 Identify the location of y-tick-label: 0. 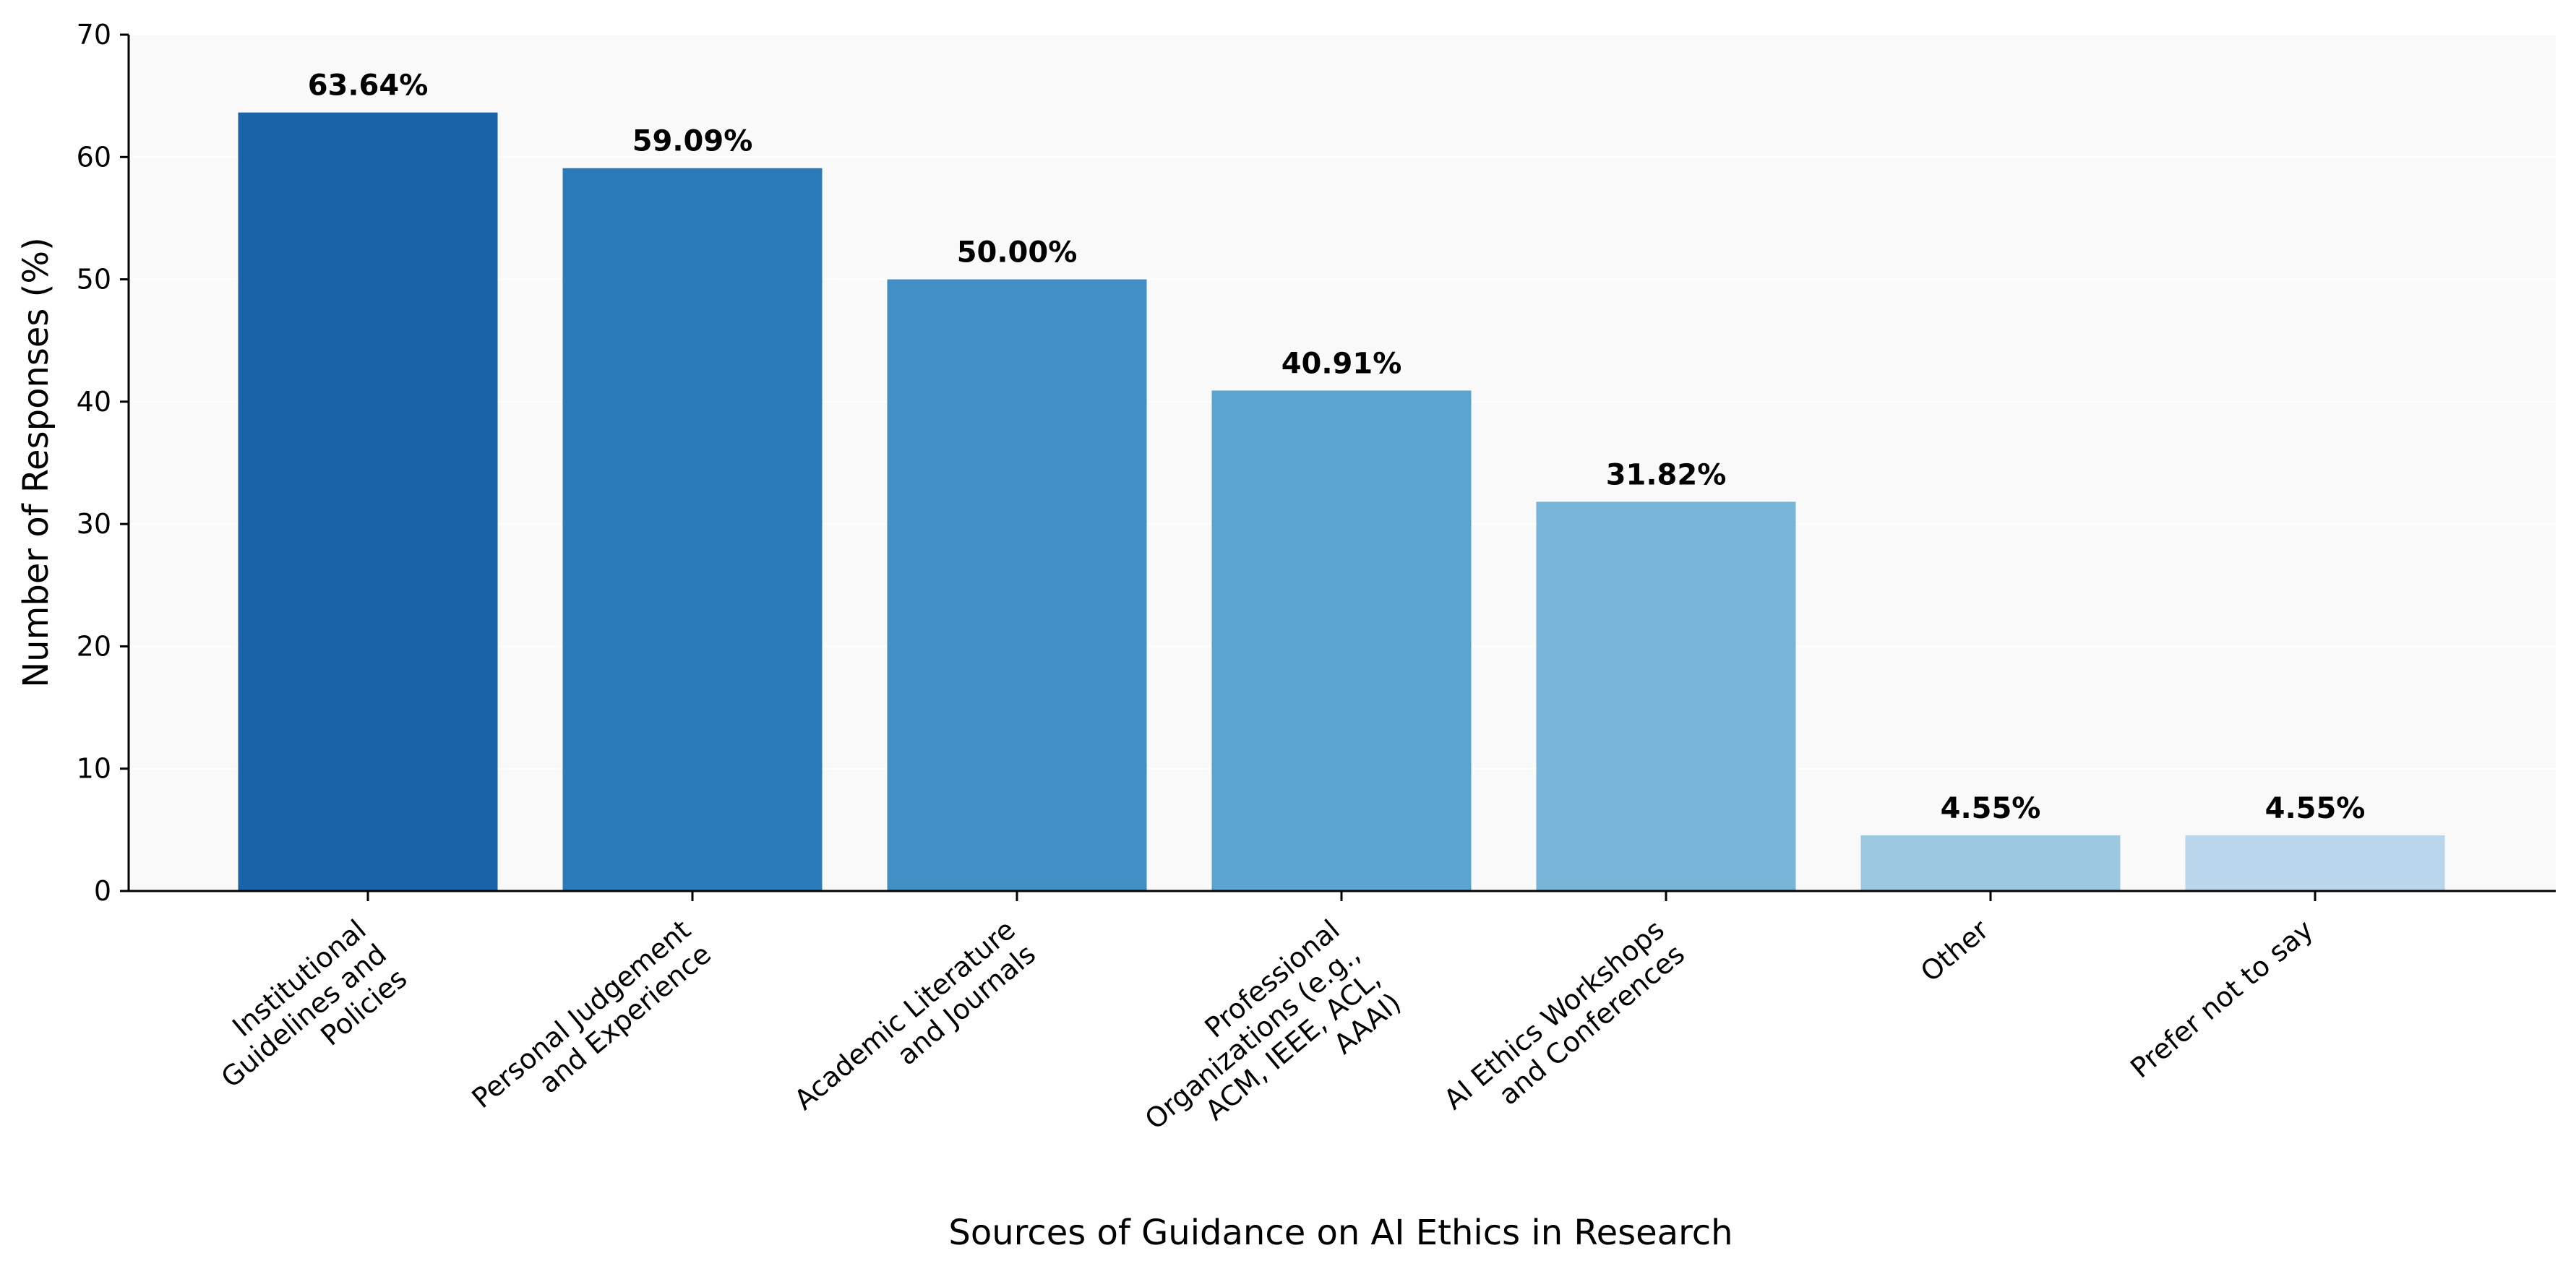
(103, 891).